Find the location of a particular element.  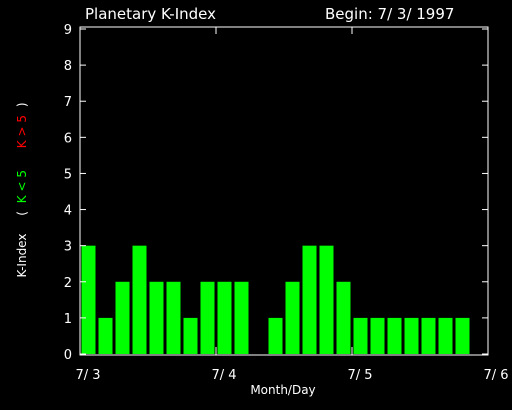

y-axis-title: K-Index ( K < 5 K > 5 ) is located at coordinates (22, 189).